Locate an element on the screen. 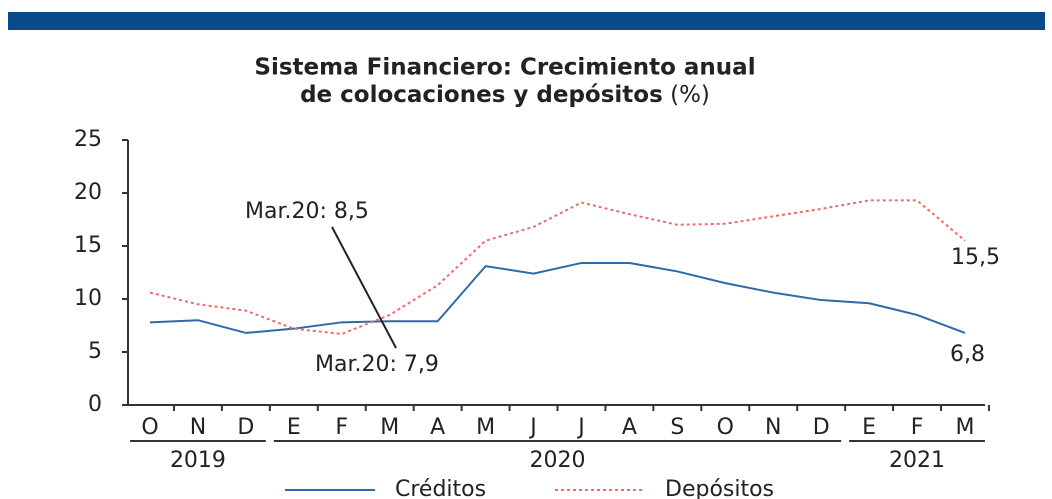 This screenshot has height=499, width=1052. year-label: 2021 is located at coordinates (917, 460).